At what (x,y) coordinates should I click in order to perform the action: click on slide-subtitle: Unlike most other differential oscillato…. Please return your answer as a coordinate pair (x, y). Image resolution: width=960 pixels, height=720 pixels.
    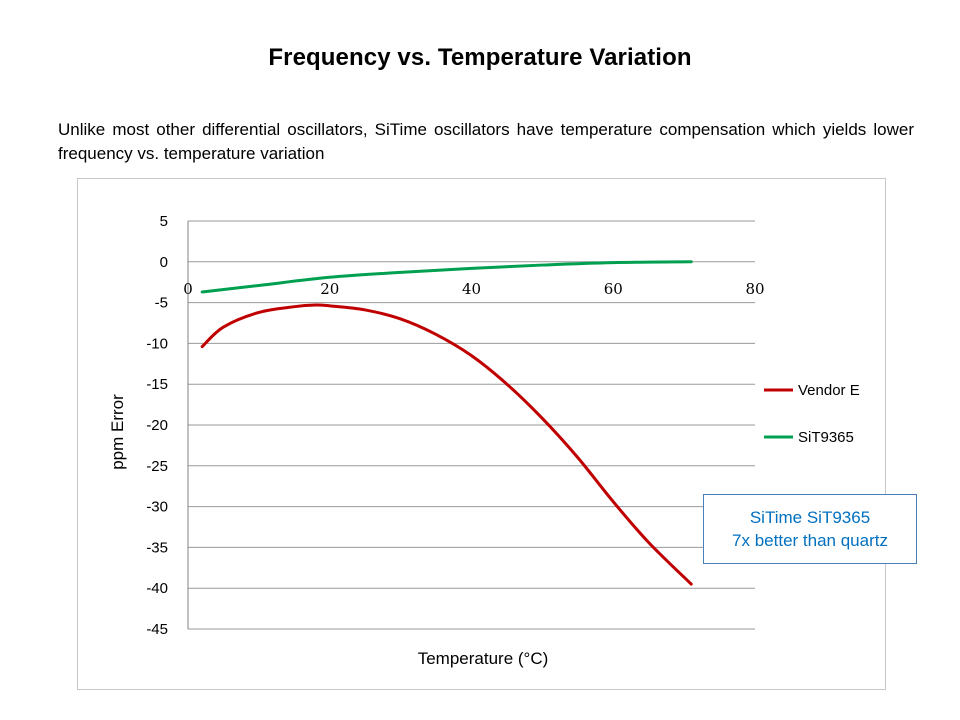
    Looking at the image, I should click on (486, 141).